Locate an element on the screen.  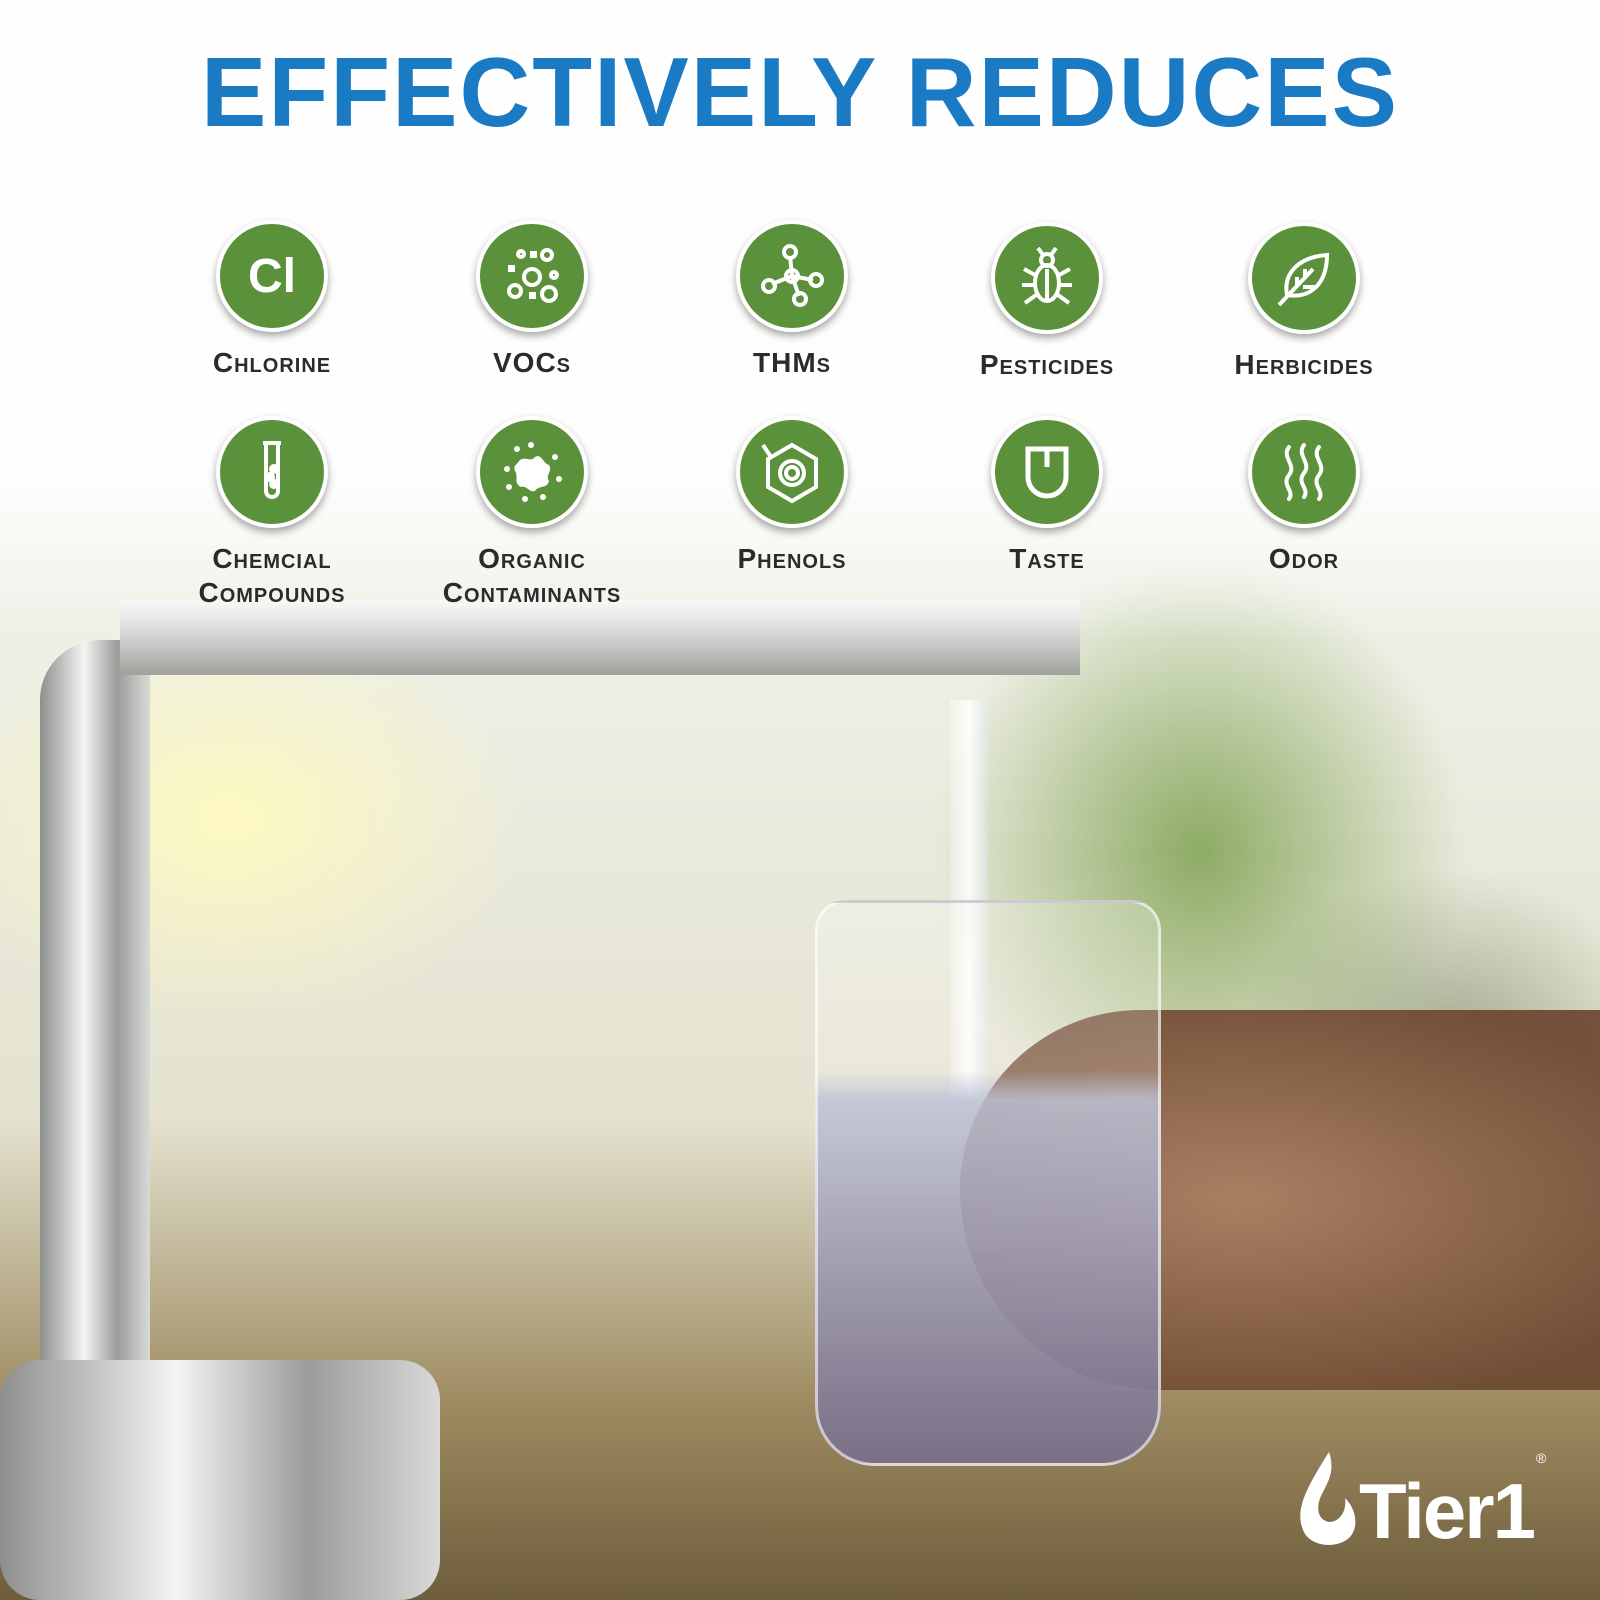
item-odor: Odor is located at coordinates (1304, 496).